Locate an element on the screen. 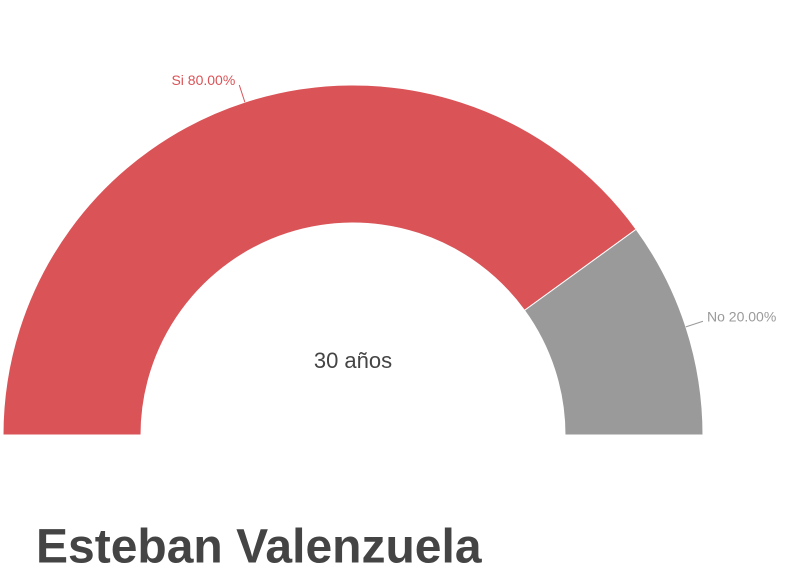 This screenshot has width=800, height=582. slice-label: Si 80.00% is located at coordinates (203, 80).